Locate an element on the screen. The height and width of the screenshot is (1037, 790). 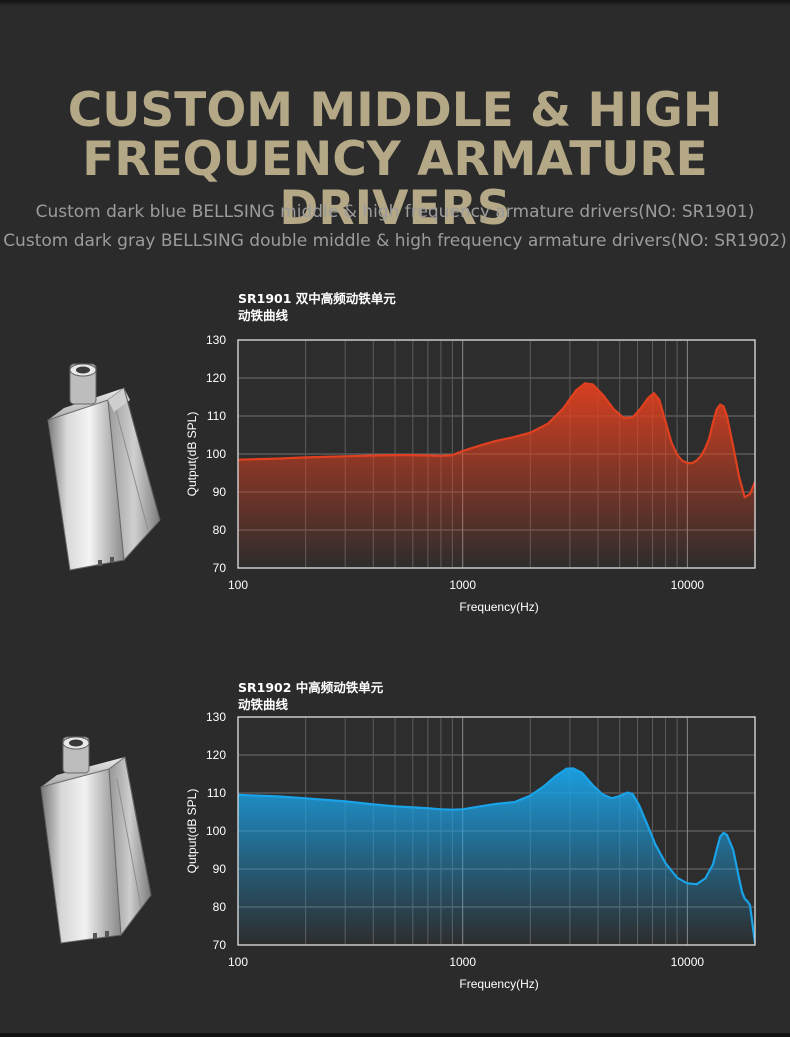
bottom-bar is located at coordinates (395, 1035).